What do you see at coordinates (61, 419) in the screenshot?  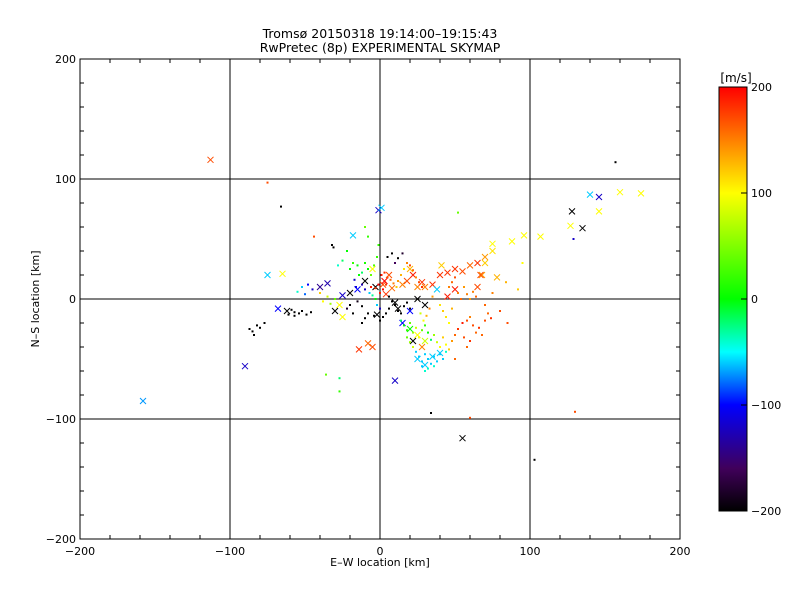 I see `y-tick-label: −100` at bounding box center [61, 419].